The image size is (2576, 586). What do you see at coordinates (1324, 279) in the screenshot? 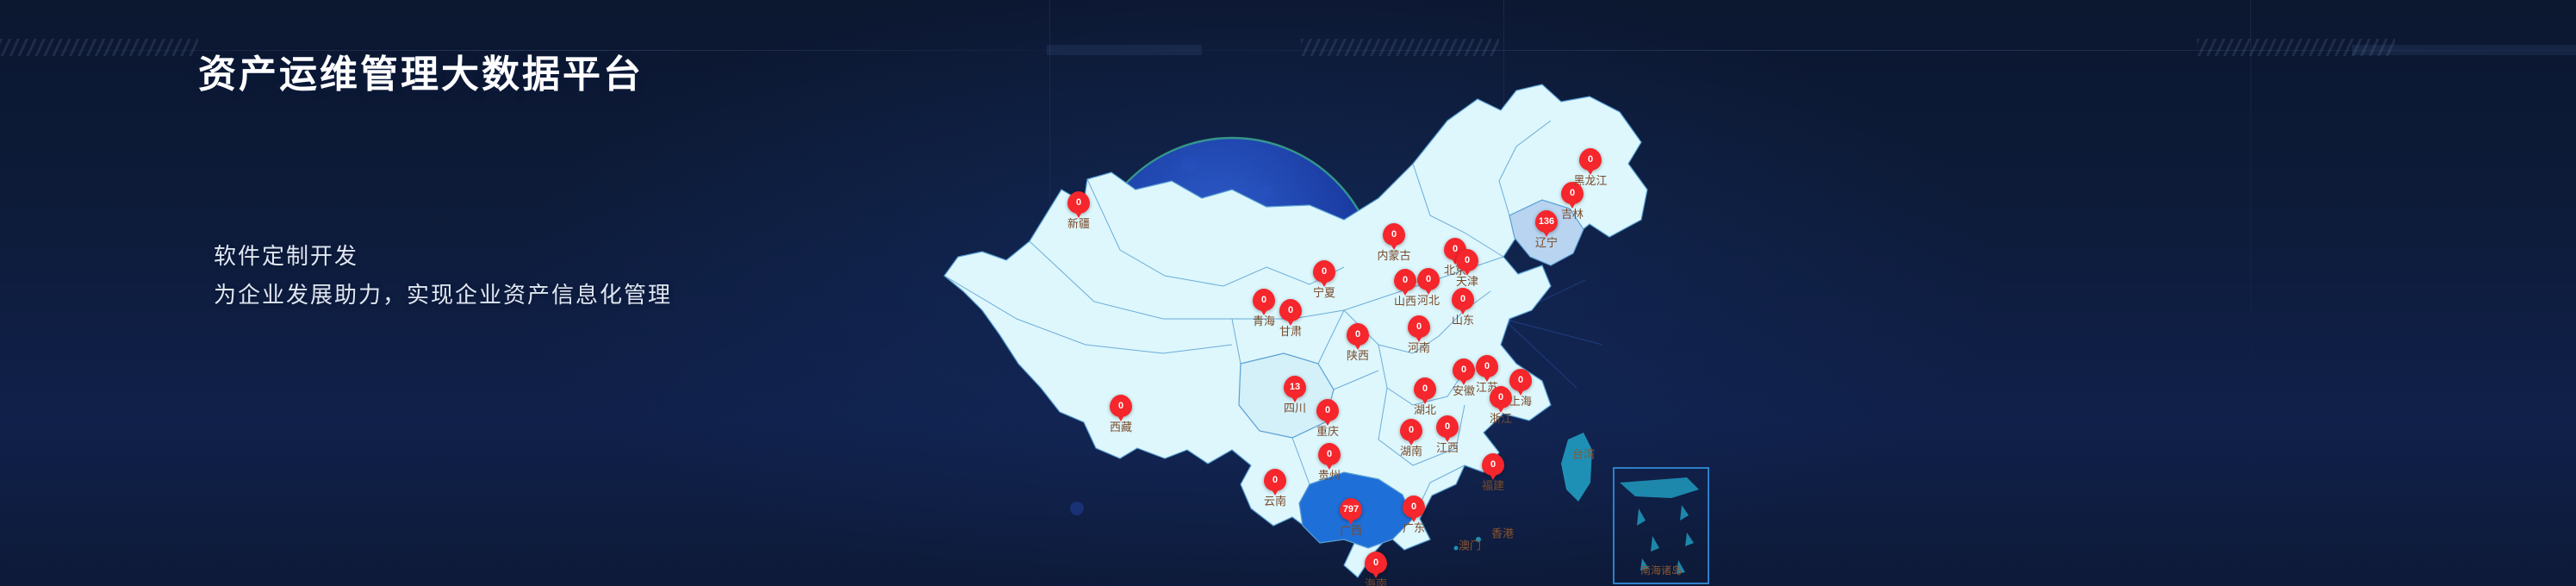
I see `map-marker-宁夏: 0 宁夏` at bounding box center [1324, 279].